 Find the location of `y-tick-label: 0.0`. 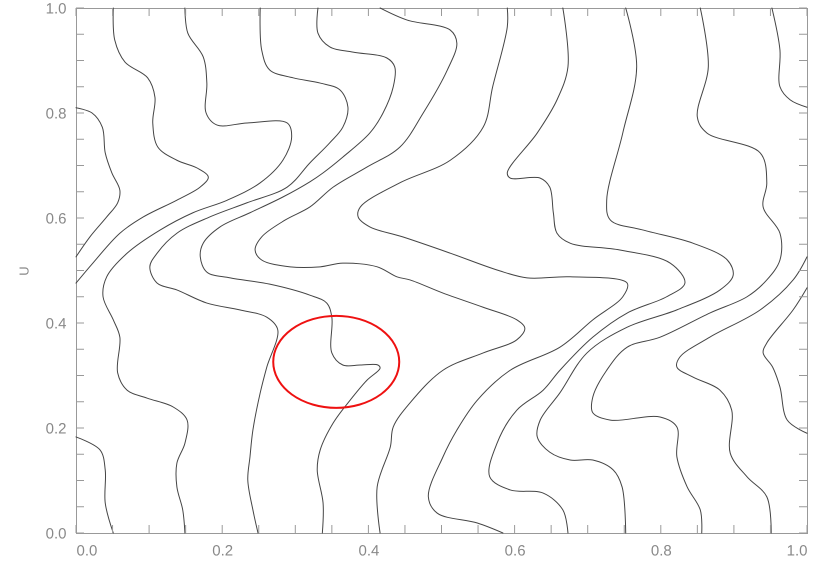

y-tick-label: 0.0 is located at coordinates (56, 534).